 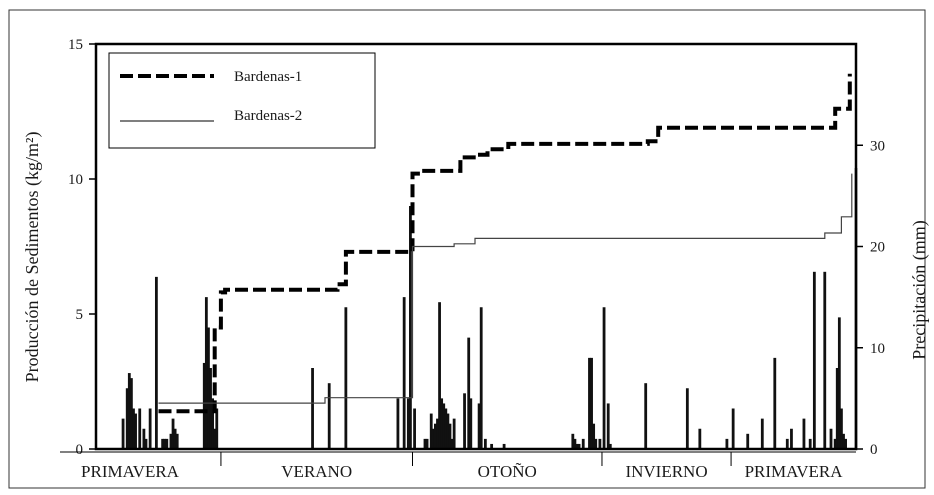 I want to click on season-label: VERANO, so click(x=316, y=471).